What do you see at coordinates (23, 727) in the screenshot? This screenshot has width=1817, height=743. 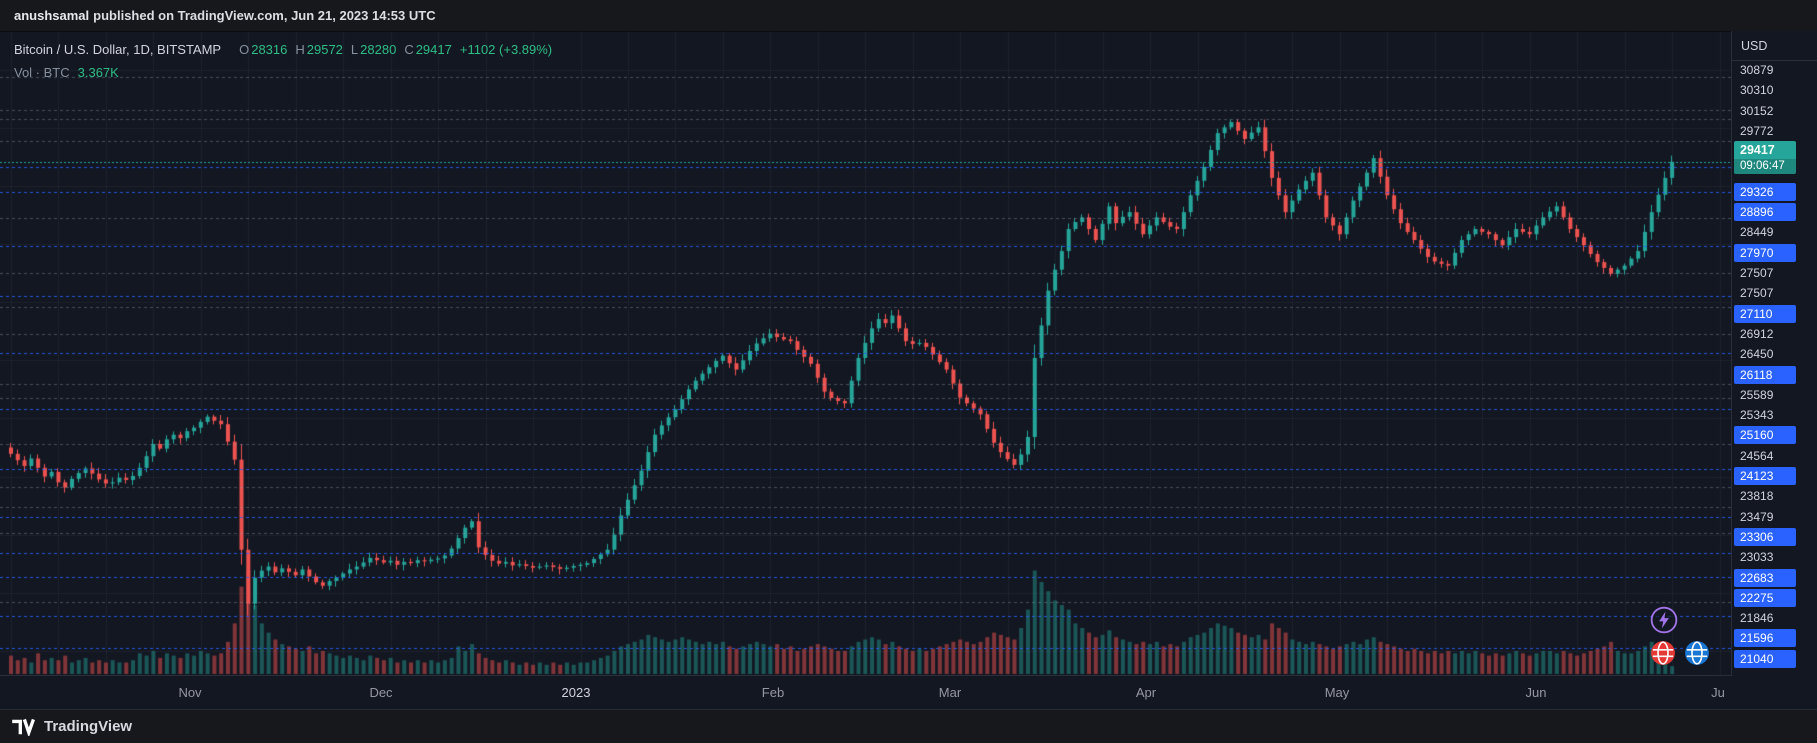 I see `tradingview-logo-icon` at bounding box center [23, 727].